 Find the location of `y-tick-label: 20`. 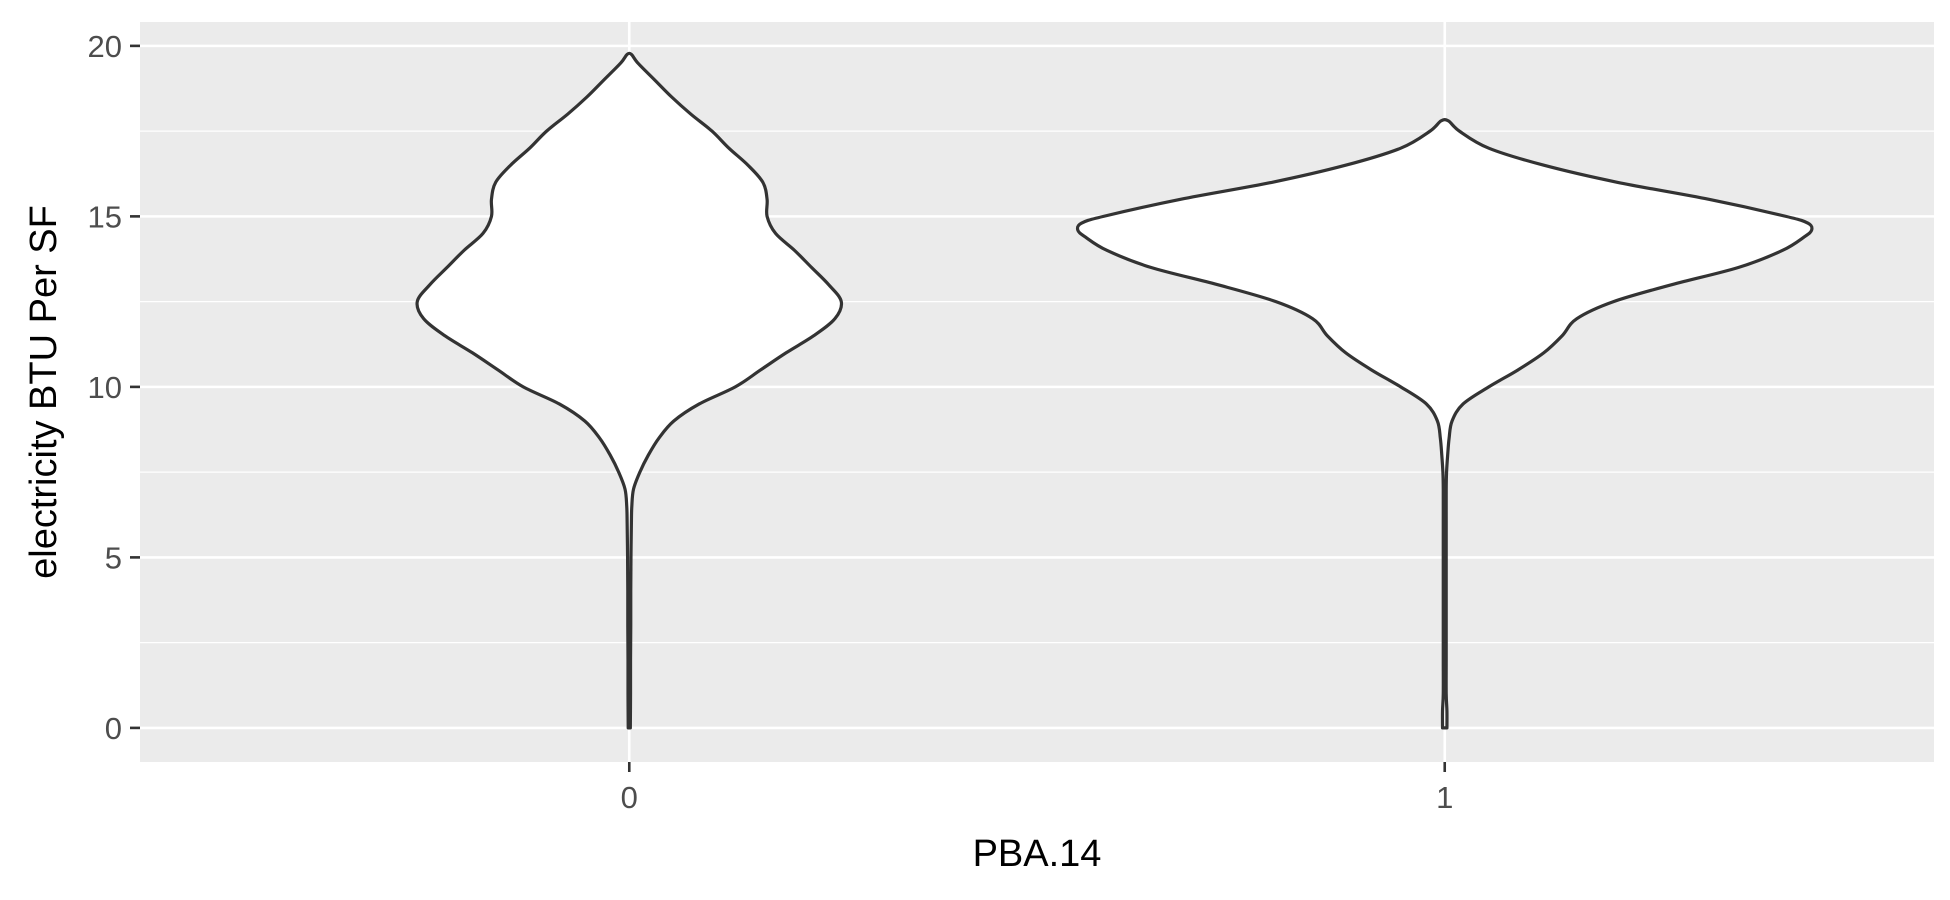

y-tick-label: 20 is located at coordinates (105, 46).